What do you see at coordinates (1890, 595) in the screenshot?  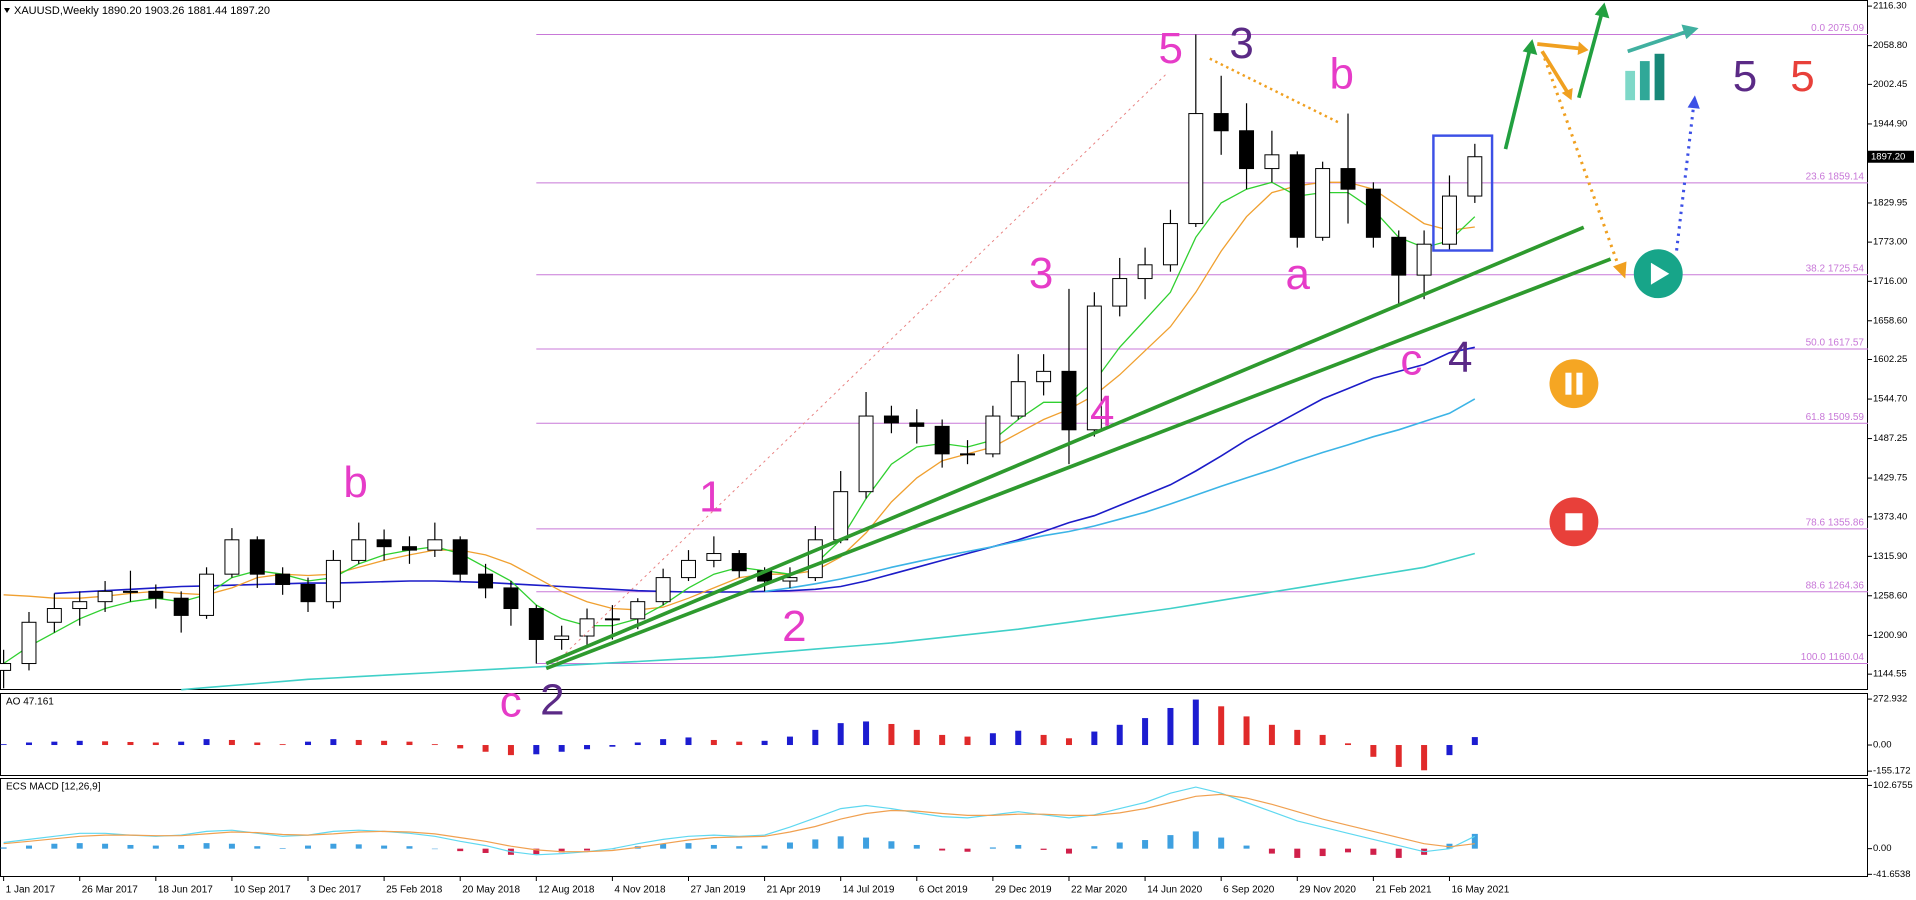 I see `y-tick-label: 1258.60` at bounding box center [1890, 595].